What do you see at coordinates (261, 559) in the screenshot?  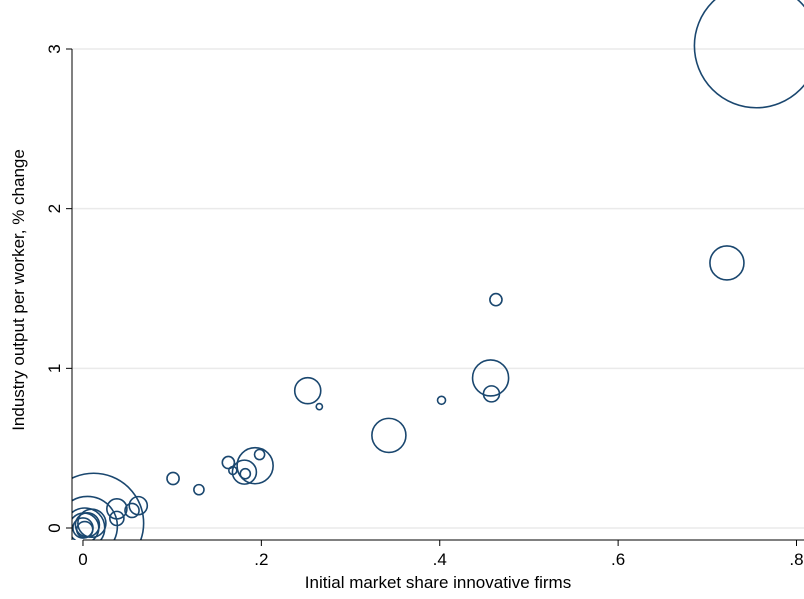 I see `x-tick-label: .2` at bounding box center [261, 559].